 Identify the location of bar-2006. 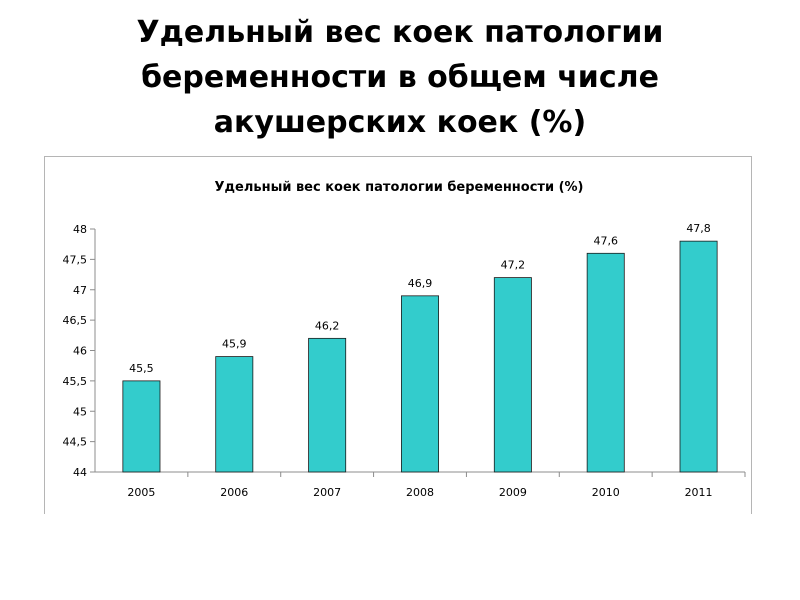
(234, 414).